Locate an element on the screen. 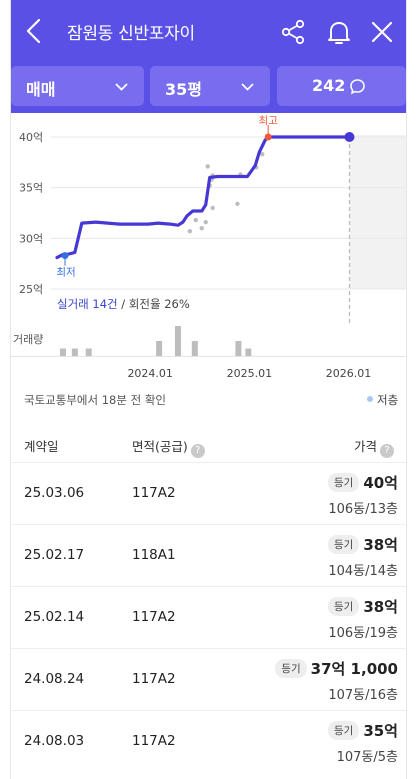  row-date: 25.02.17 is located at coordinates (54, 555).